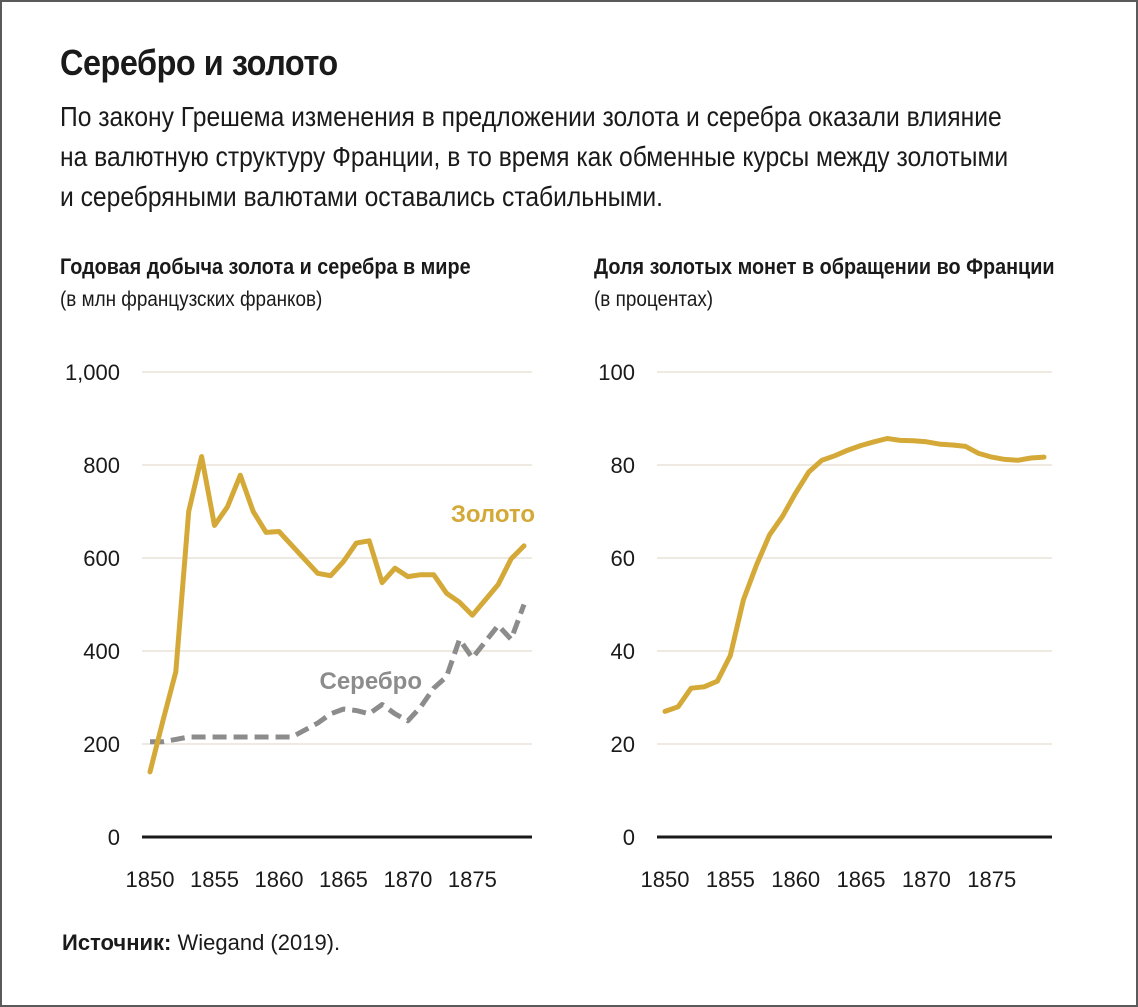 The width and height of the screenshot is (1138, 1007). Describe the element at coordinates (265, 266) in the screenshot. I see `left-chart-title: Годовая добыча золота и серебра в мире` at that location.